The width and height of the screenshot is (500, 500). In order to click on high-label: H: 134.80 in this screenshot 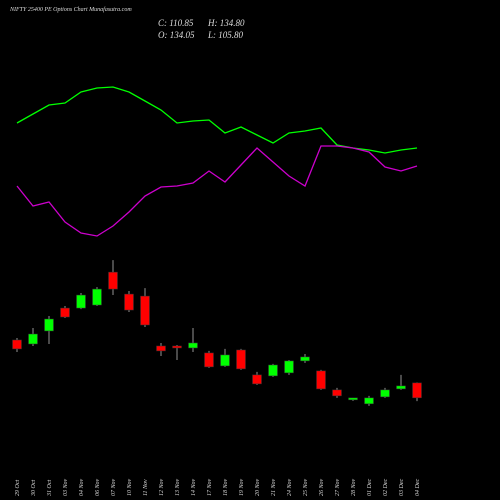, I will do `click(226, 23)`.